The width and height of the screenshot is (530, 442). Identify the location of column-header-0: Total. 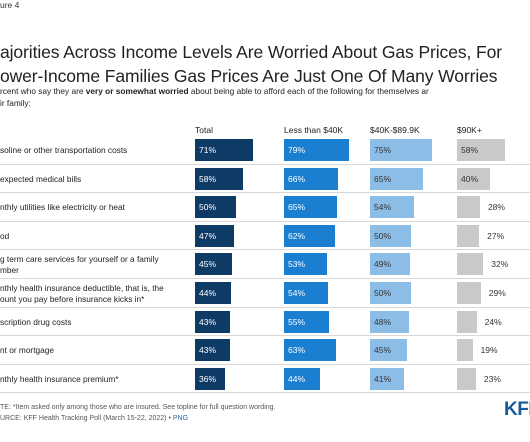
(204, 130).